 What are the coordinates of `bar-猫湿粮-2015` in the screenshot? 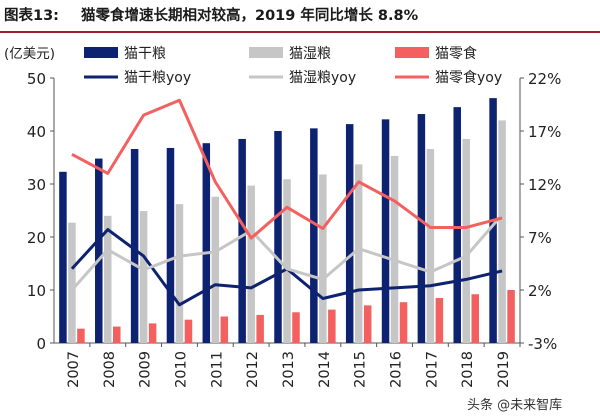 It's located at (358, 253).